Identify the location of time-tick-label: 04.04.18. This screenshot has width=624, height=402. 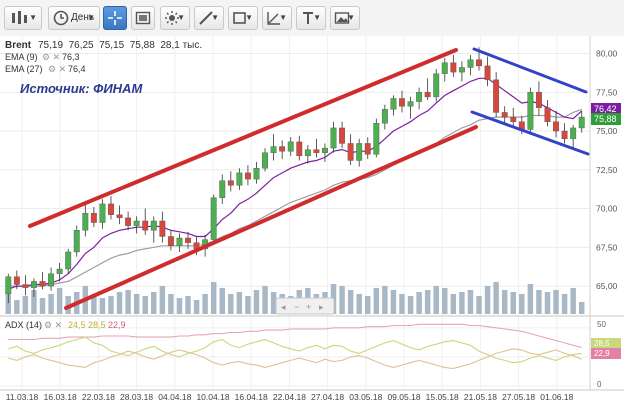
(174, 397).